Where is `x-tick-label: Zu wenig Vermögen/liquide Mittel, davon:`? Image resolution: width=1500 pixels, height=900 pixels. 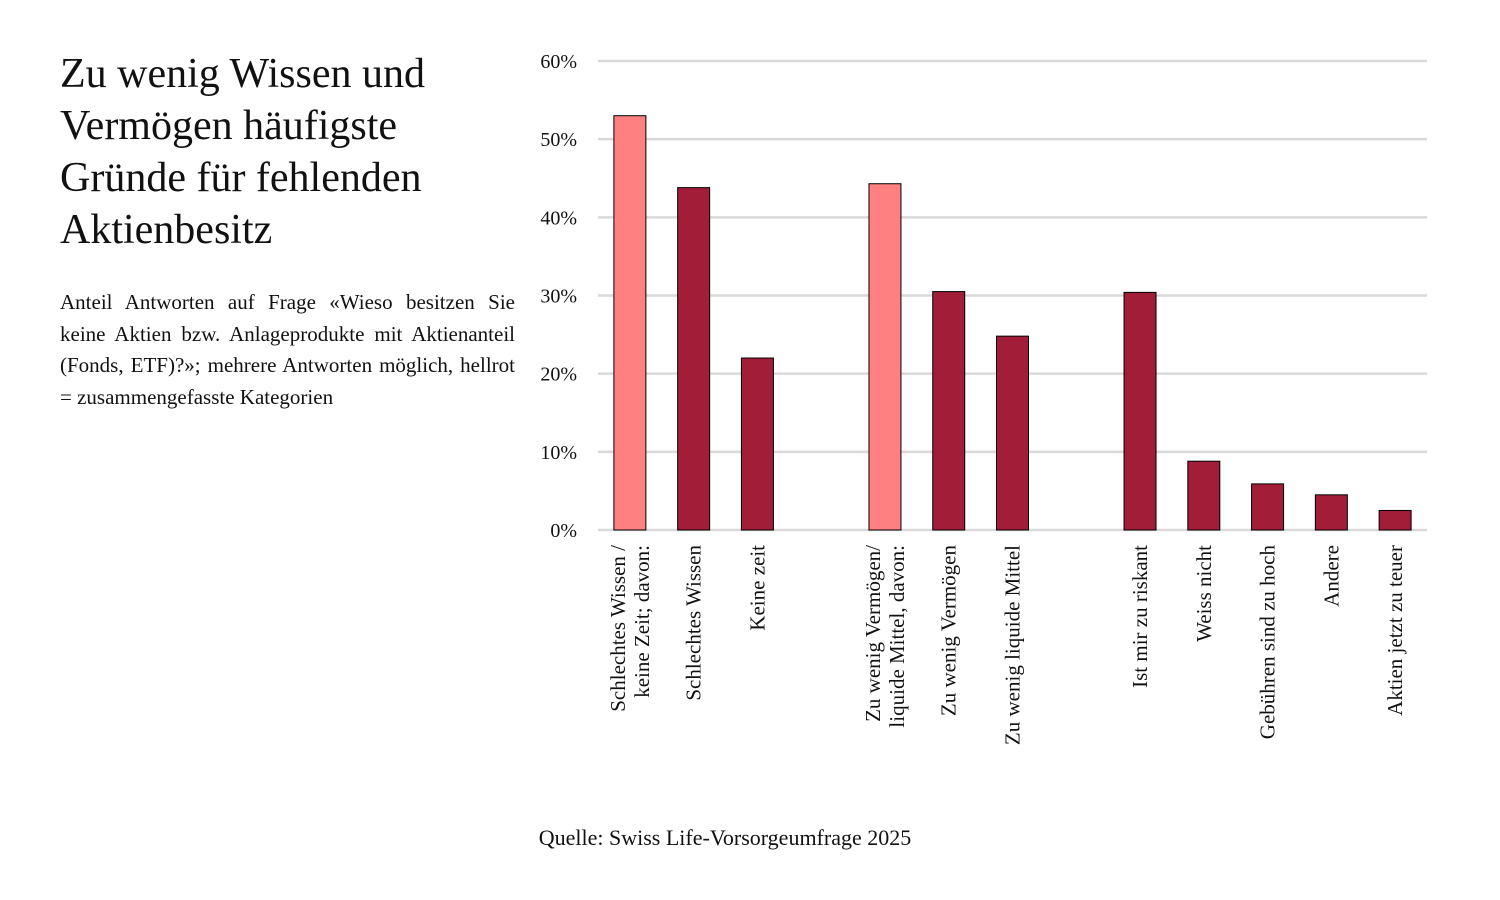 x-tick-label: Zu wenig Vermögen/liquide Mittel, davon: is located at coordinates (885, 636).